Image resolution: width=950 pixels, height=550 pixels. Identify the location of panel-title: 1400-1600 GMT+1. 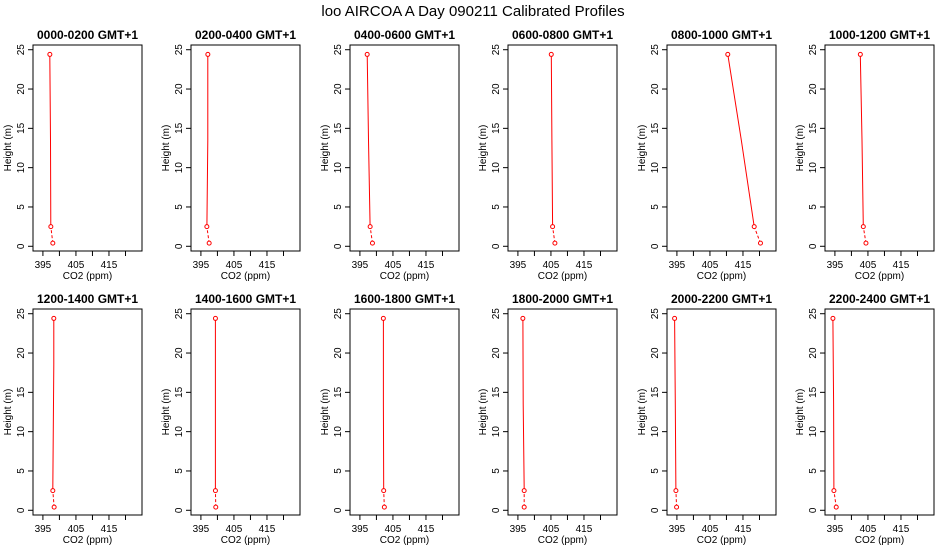
(245, 299).